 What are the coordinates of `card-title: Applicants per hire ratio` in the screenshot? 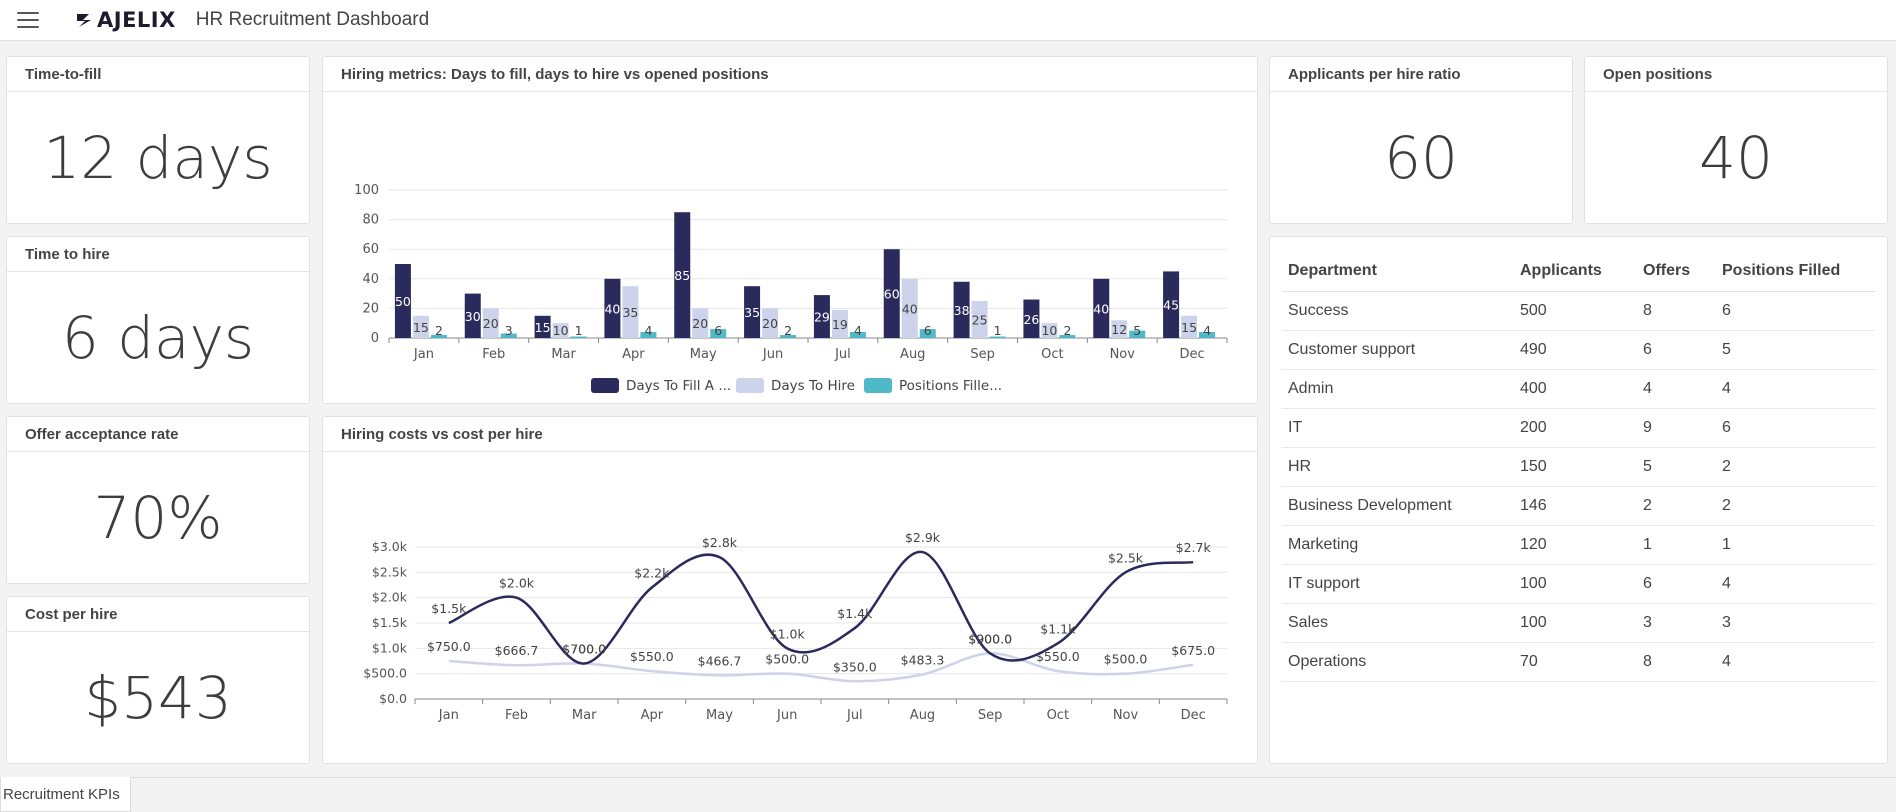 It's located at (1421, 74).